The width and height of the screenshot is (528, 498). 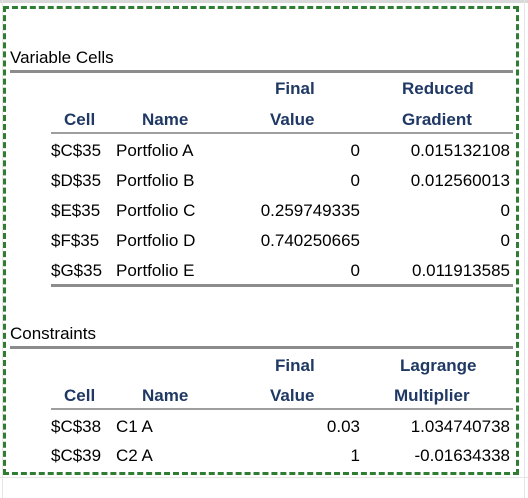 What do you see at coordinates (438, 365) in the screenshot?
I see `header-lagrange-multiplier-line1: Lagrange` at bounding box center [438, 365].